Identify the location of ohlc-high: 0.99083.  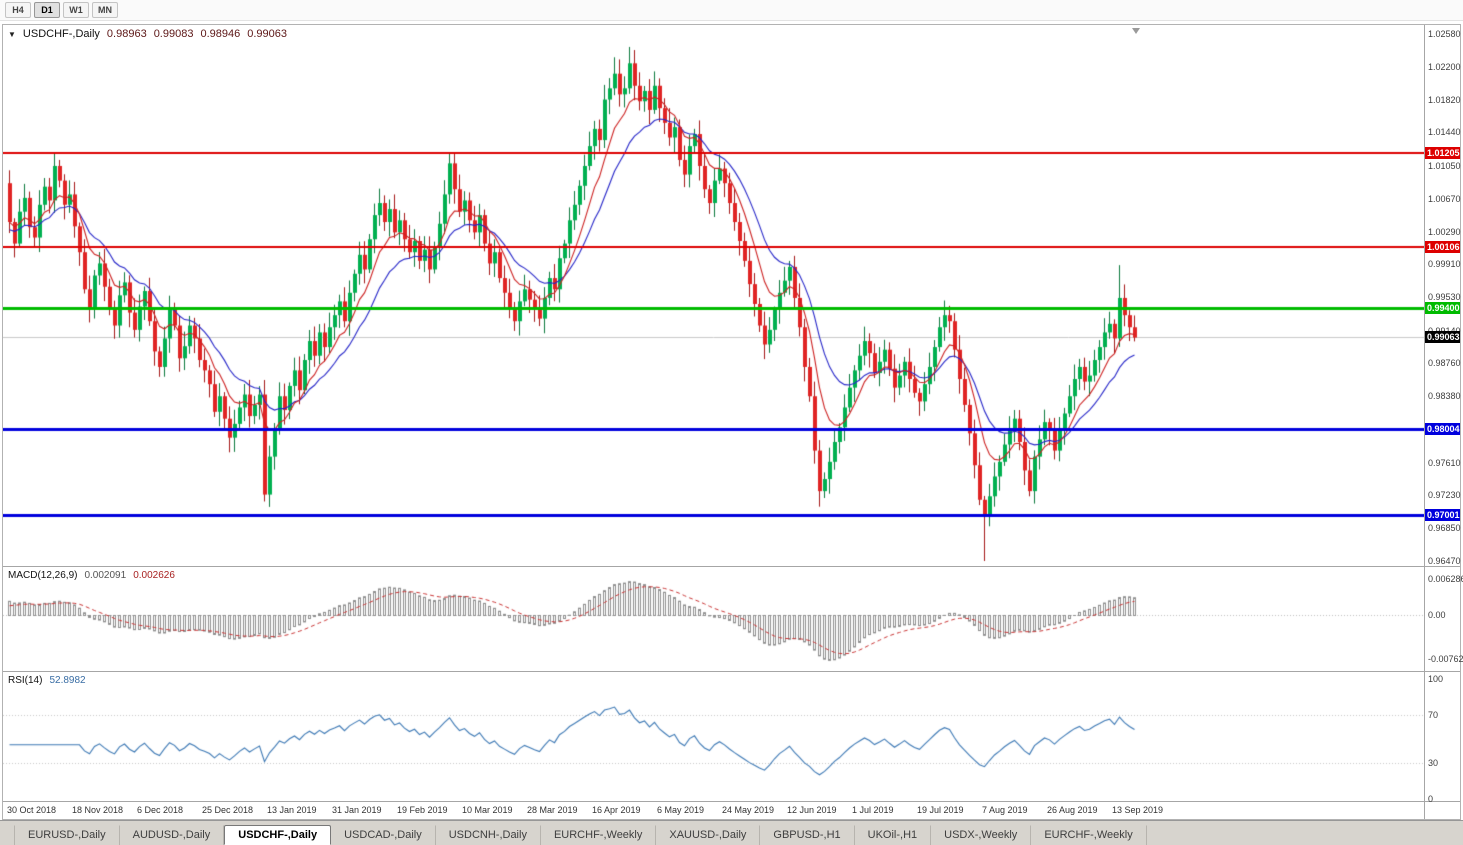
(173, 34).